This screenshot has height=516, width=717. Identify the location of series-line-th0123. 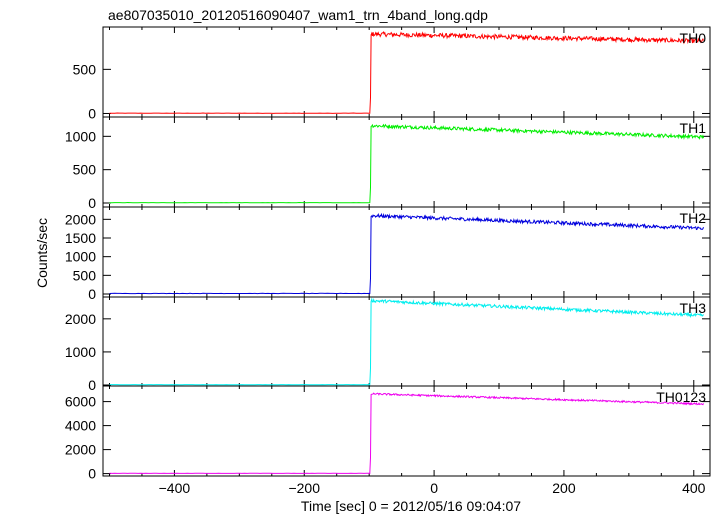
(406, 433).